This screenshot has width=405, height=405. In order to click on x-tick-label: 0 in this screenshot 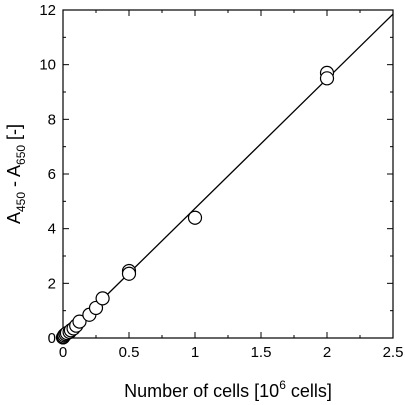, I will do `click(63, 352)`.